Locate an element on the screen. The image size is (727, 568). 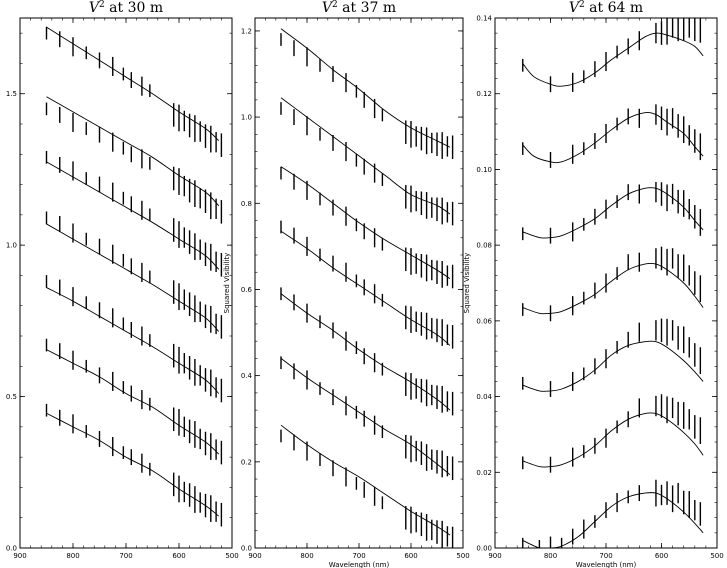
y-tick-label: 0.14 is located at coordinates (484, 19).